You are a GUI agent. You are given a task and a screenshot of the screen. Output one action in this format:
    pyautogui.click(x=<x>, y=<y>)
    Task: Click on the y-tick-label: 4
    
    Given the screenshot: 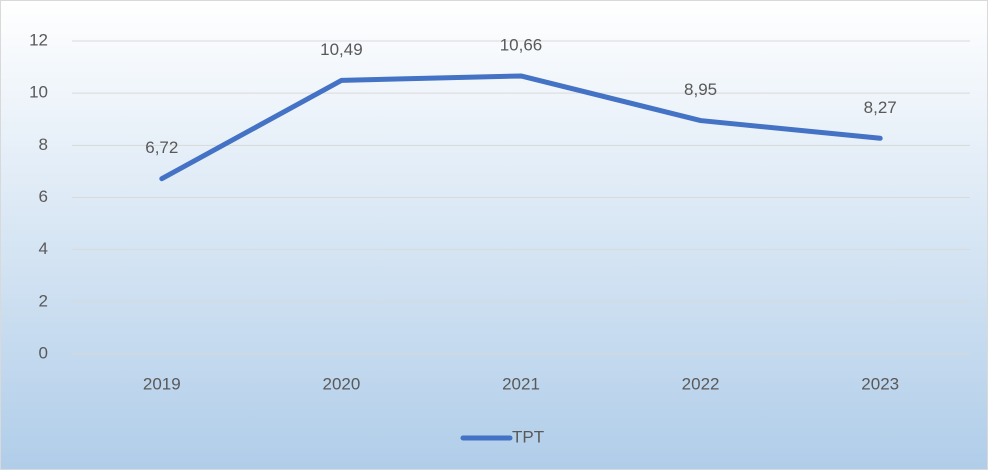 What is the action you would take?
    pyautogui.click(x=43, y=248)
    